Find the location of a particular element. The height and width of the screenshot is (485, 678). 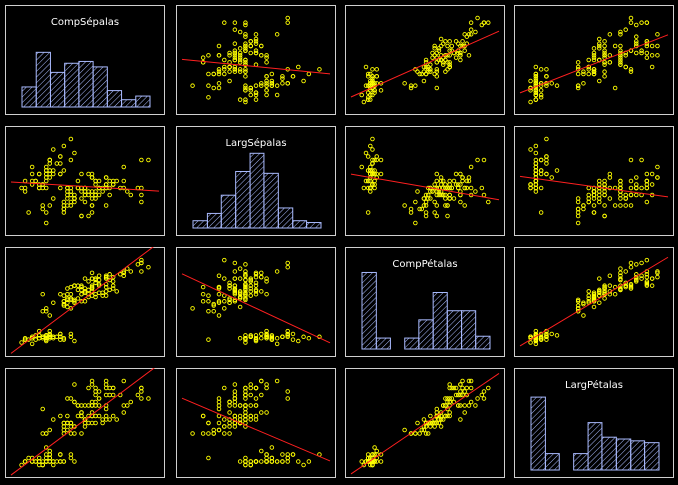

panel-frame is located at coordinates (425, 181).